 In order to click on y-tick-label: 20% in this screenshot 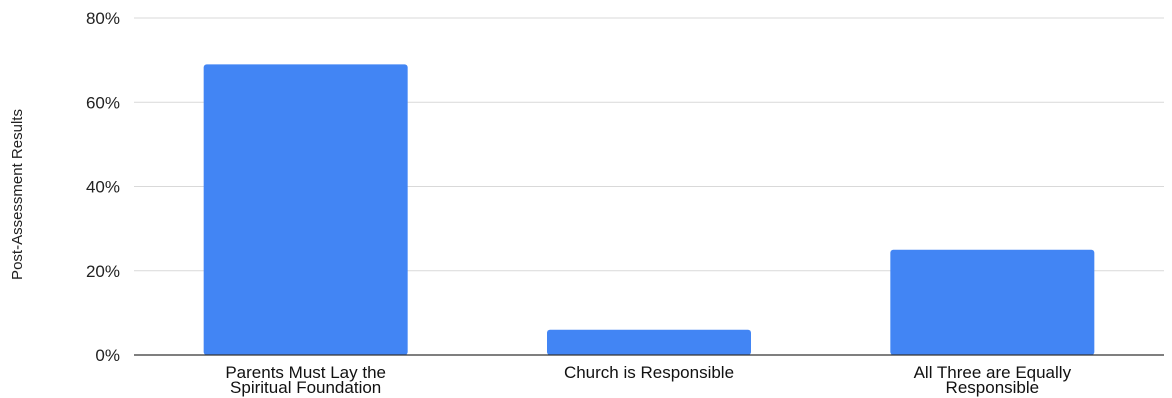, I will do `click(103, 271)`.